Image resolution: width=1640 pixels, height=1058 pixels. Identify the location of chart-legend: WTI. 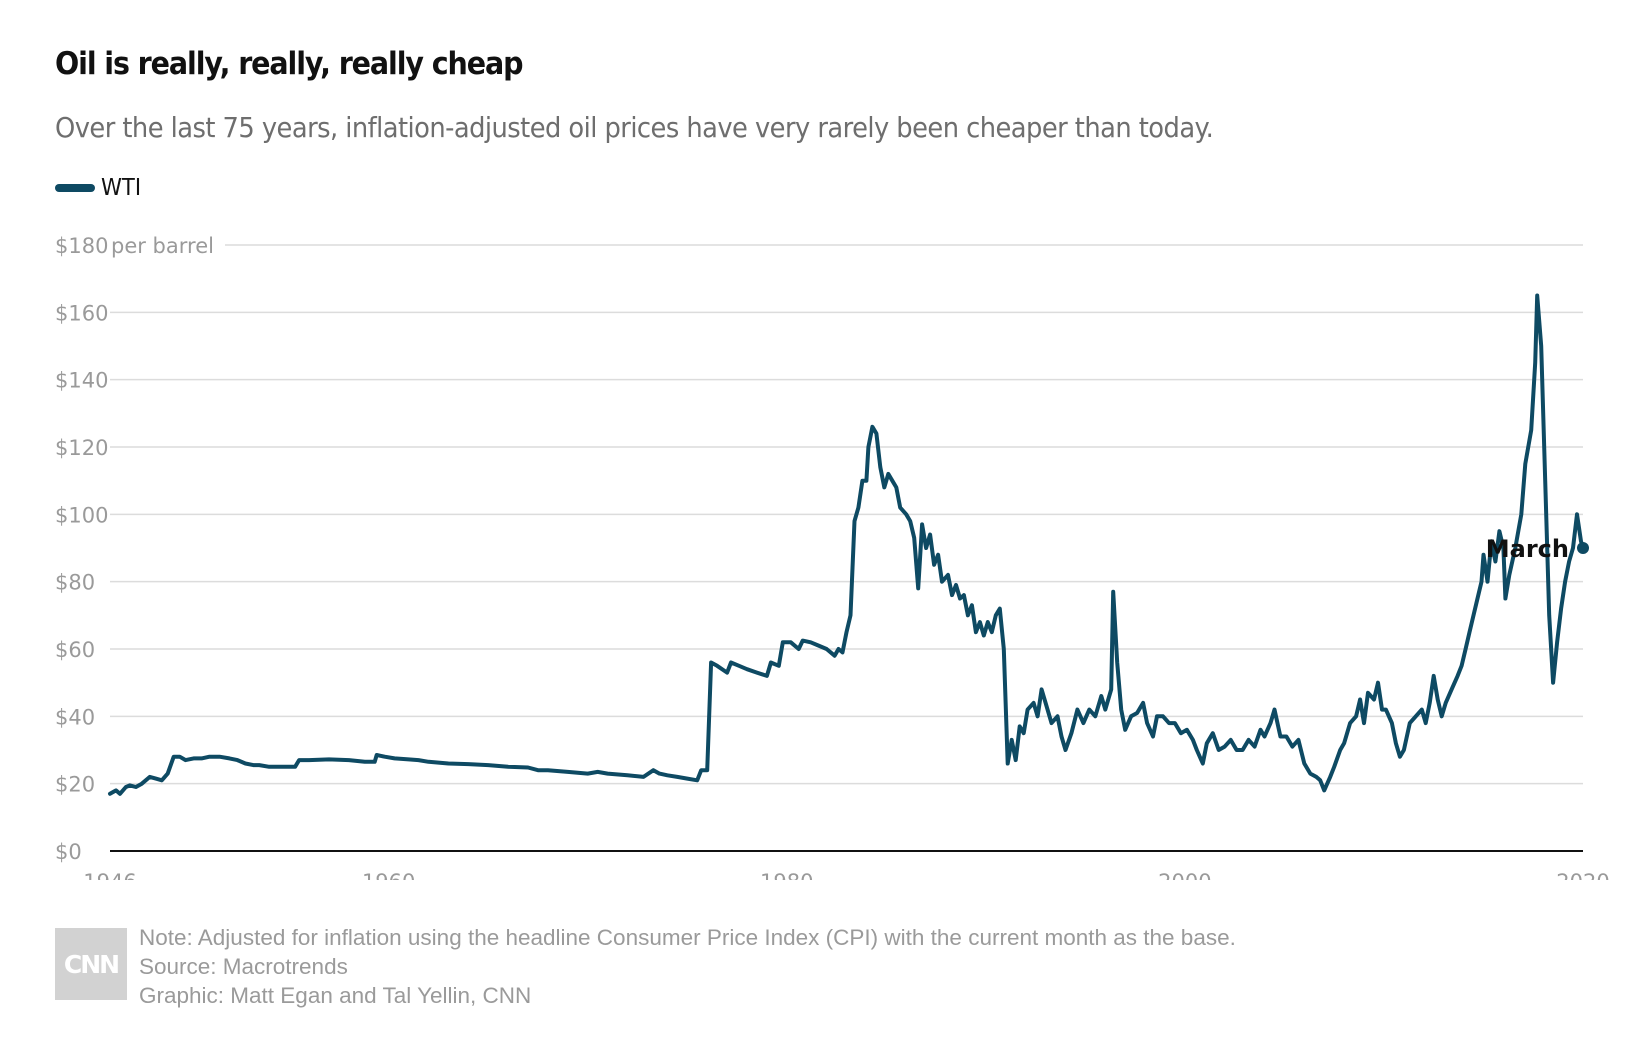
(100, 188).